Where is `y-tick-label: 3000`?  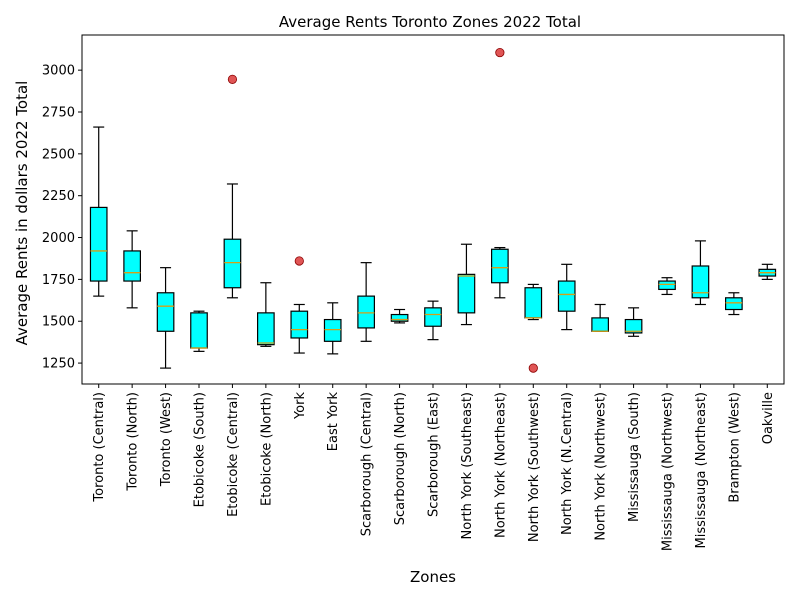 y-tick-label: 3000 is located at coordinates (58, 71).